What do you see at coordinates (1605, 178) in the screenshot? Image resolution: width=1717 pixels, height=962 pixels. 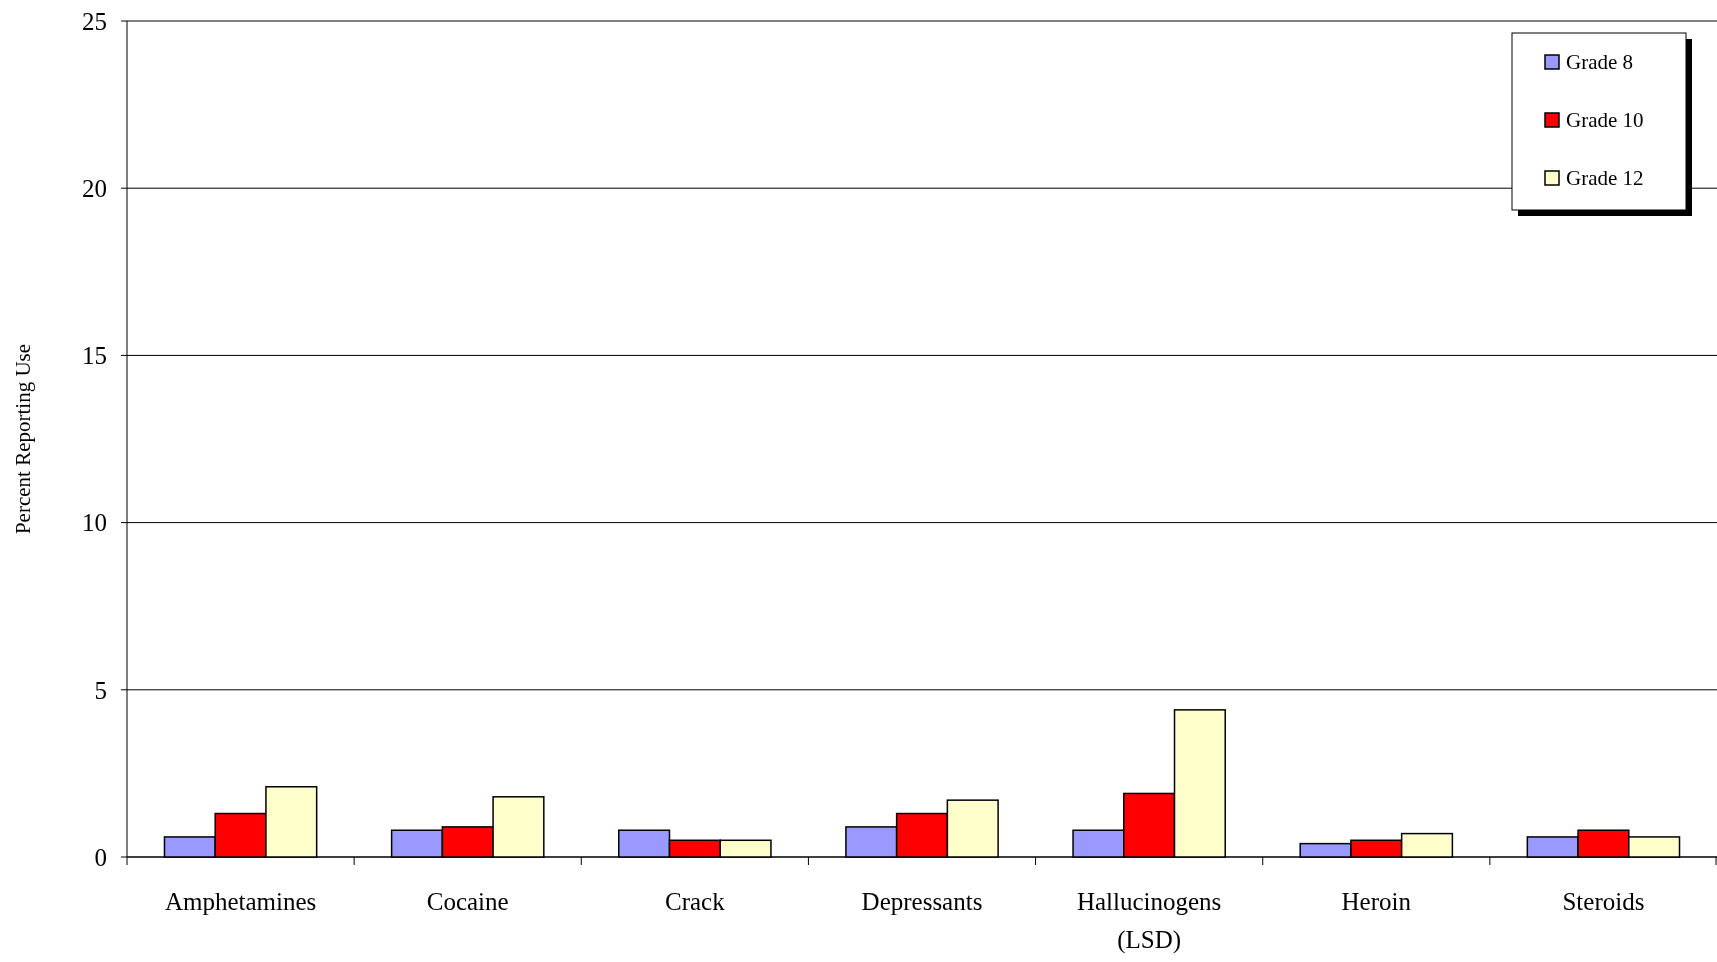 I see `legend-label: Grade 12` at bounding box center [1605, 178].